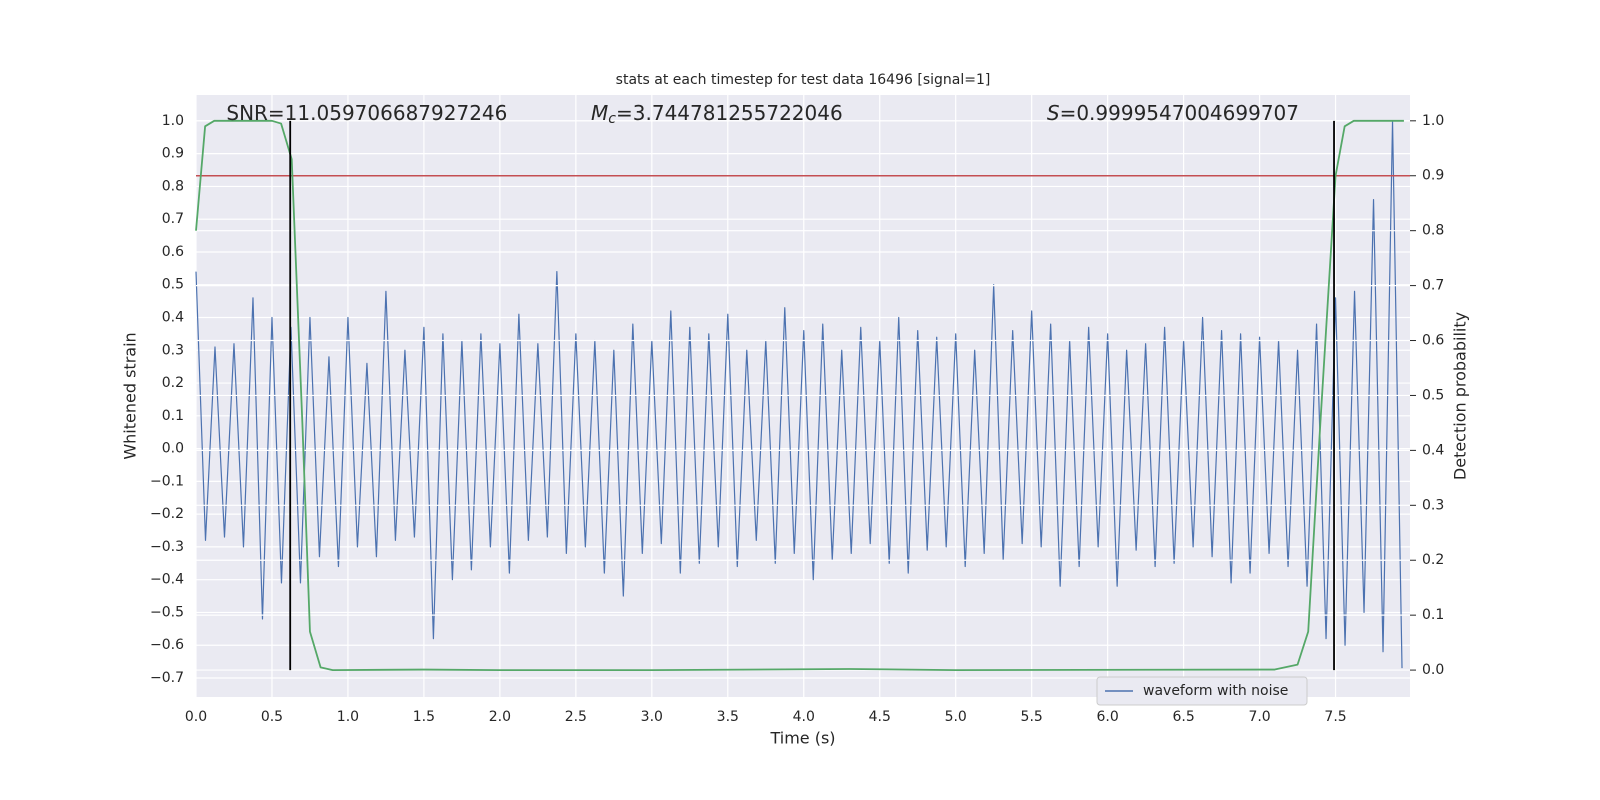  I want to click on y-tick-label: −0.1, so click(167, 481).